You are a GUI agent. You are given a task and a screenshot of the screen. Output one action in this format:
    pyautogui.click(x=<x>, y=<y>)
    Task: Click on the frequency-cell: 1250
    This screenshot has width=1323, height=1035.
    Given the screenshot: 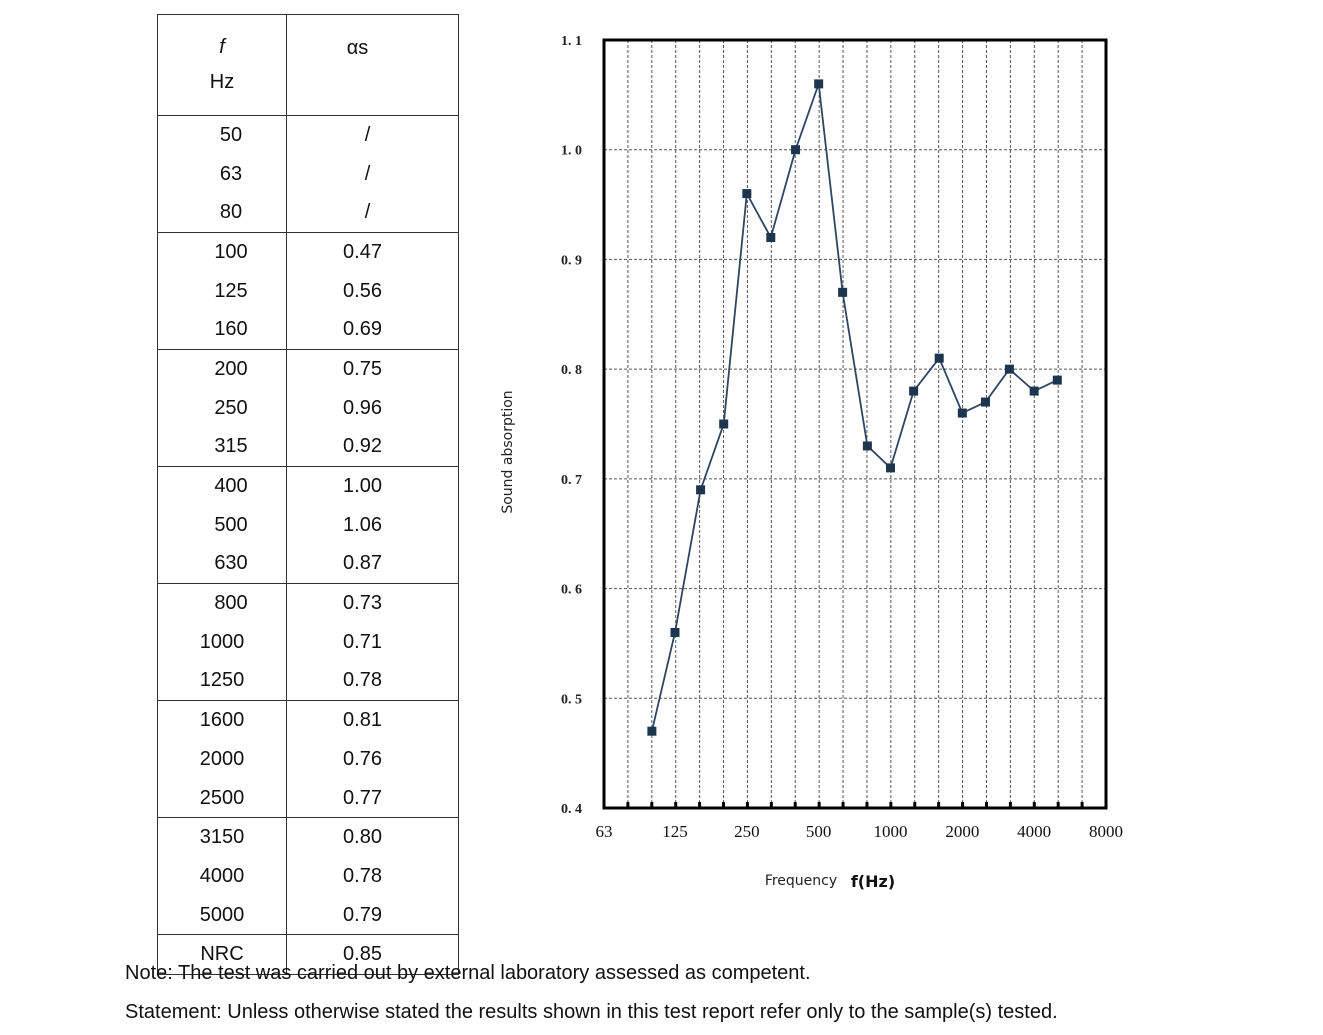 What is the action you would take?
    pyautogui.click(x=222, y=681)
    